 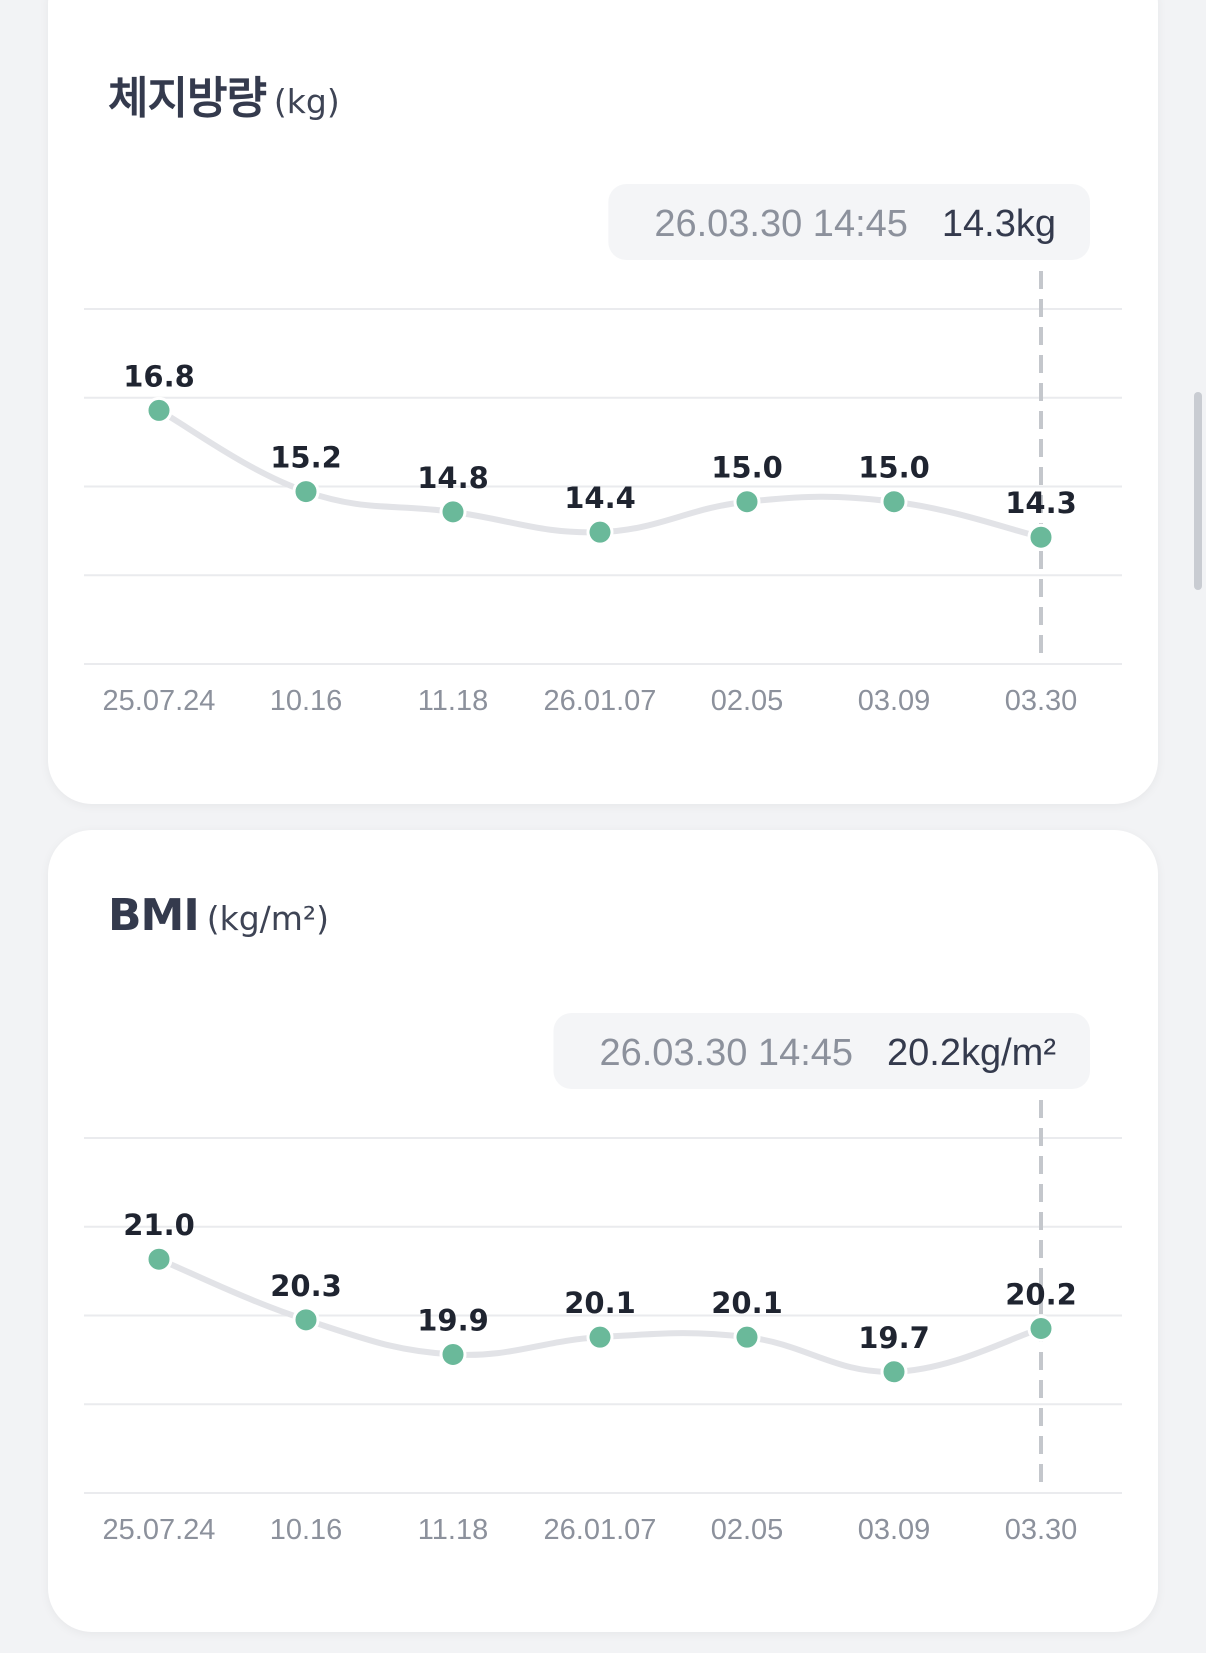 I want to click on body-fat-x-tick-label: 26.01.07, so click(x=600, y=701).